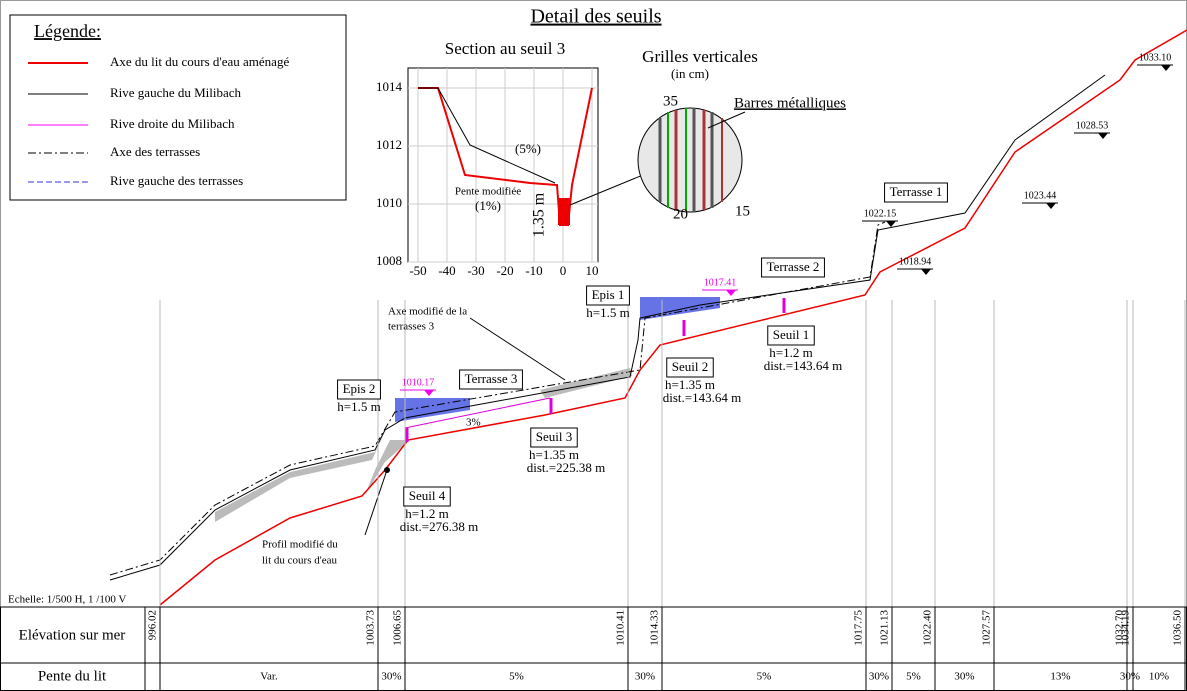  I want to click on structure-name: Terrasse 1, so click(916, 191).